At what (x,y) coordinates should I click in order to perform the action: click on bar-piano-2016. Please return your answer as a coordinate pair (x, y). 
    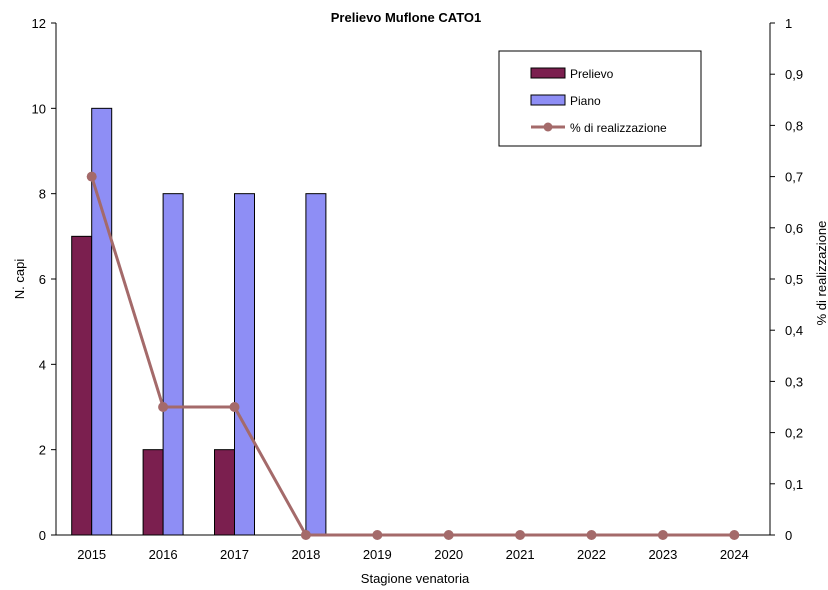
    Looking at the image, I should click on (173, 364).